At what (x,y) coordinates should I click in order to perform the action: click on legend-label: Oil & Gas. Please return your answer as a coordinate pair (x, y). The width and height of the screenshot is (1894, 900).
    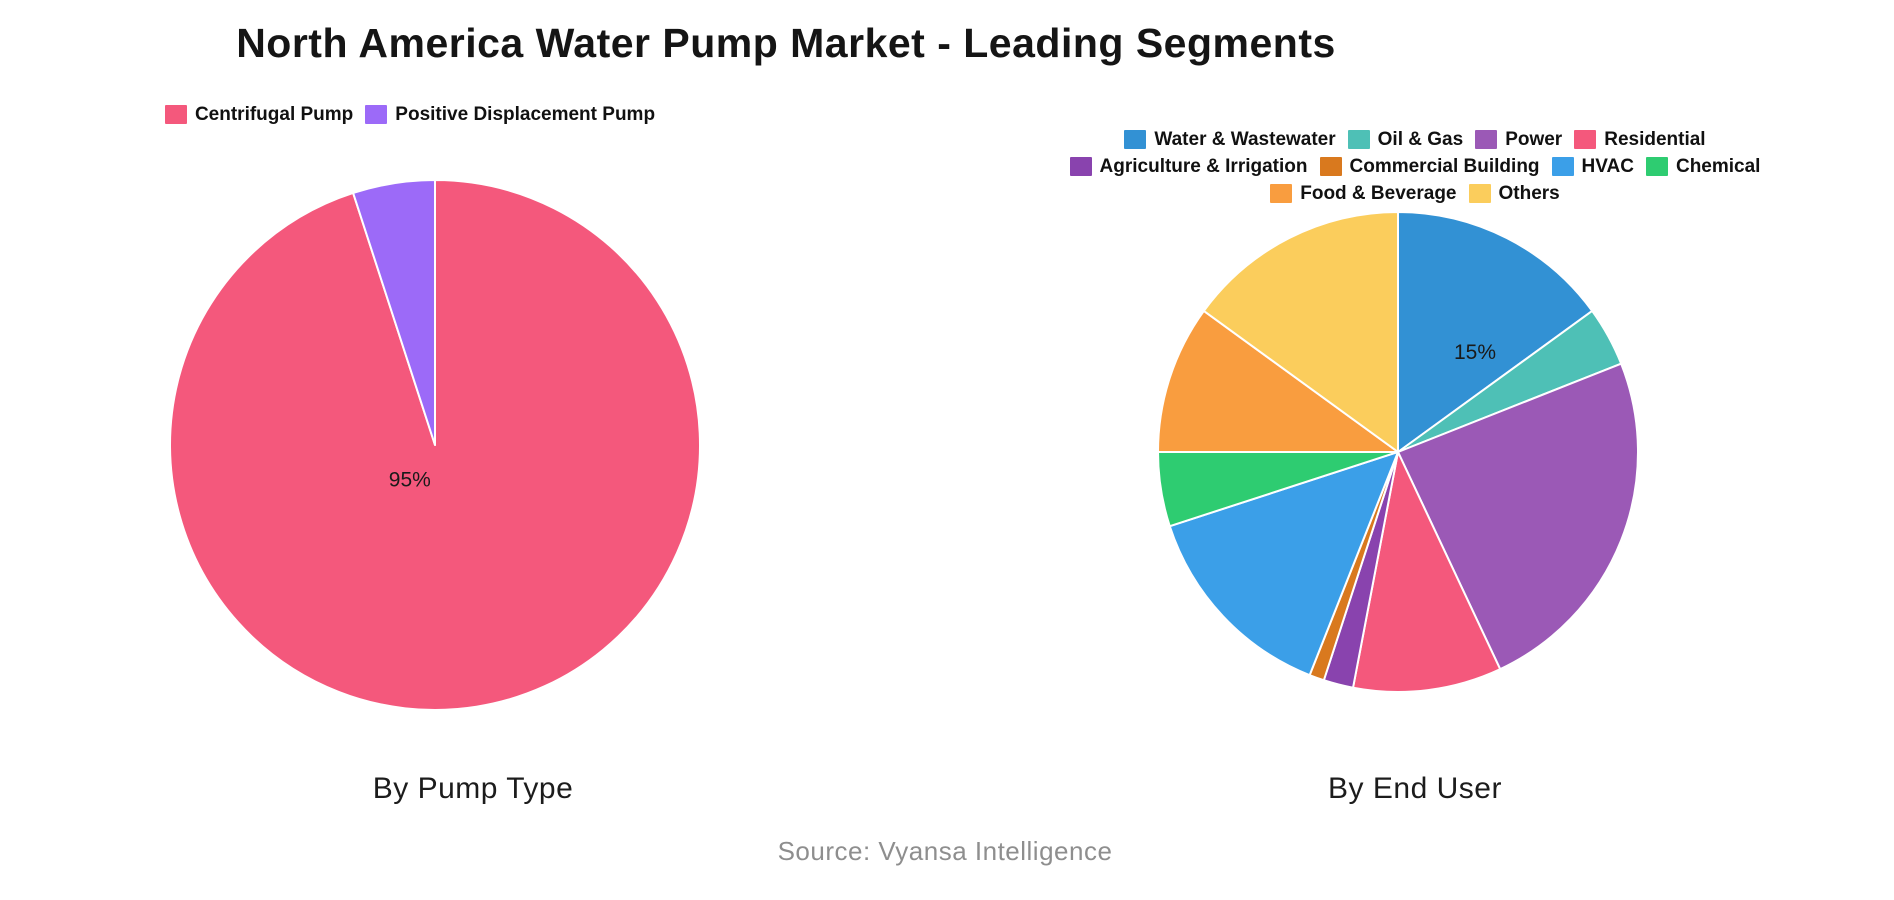
    Looking at the image, I should click on (1420, 139).